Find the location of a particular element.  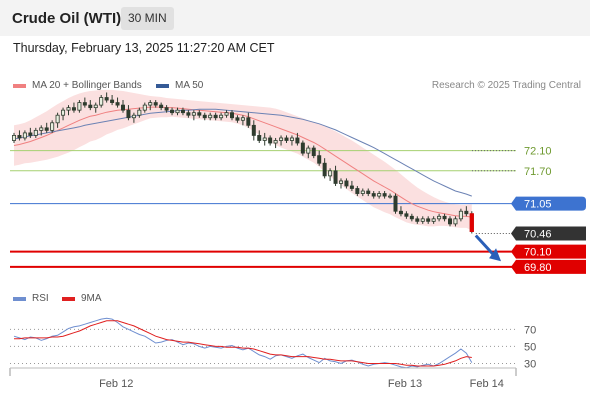

rsi-ma-swatch is located at coordinates (68, 298).